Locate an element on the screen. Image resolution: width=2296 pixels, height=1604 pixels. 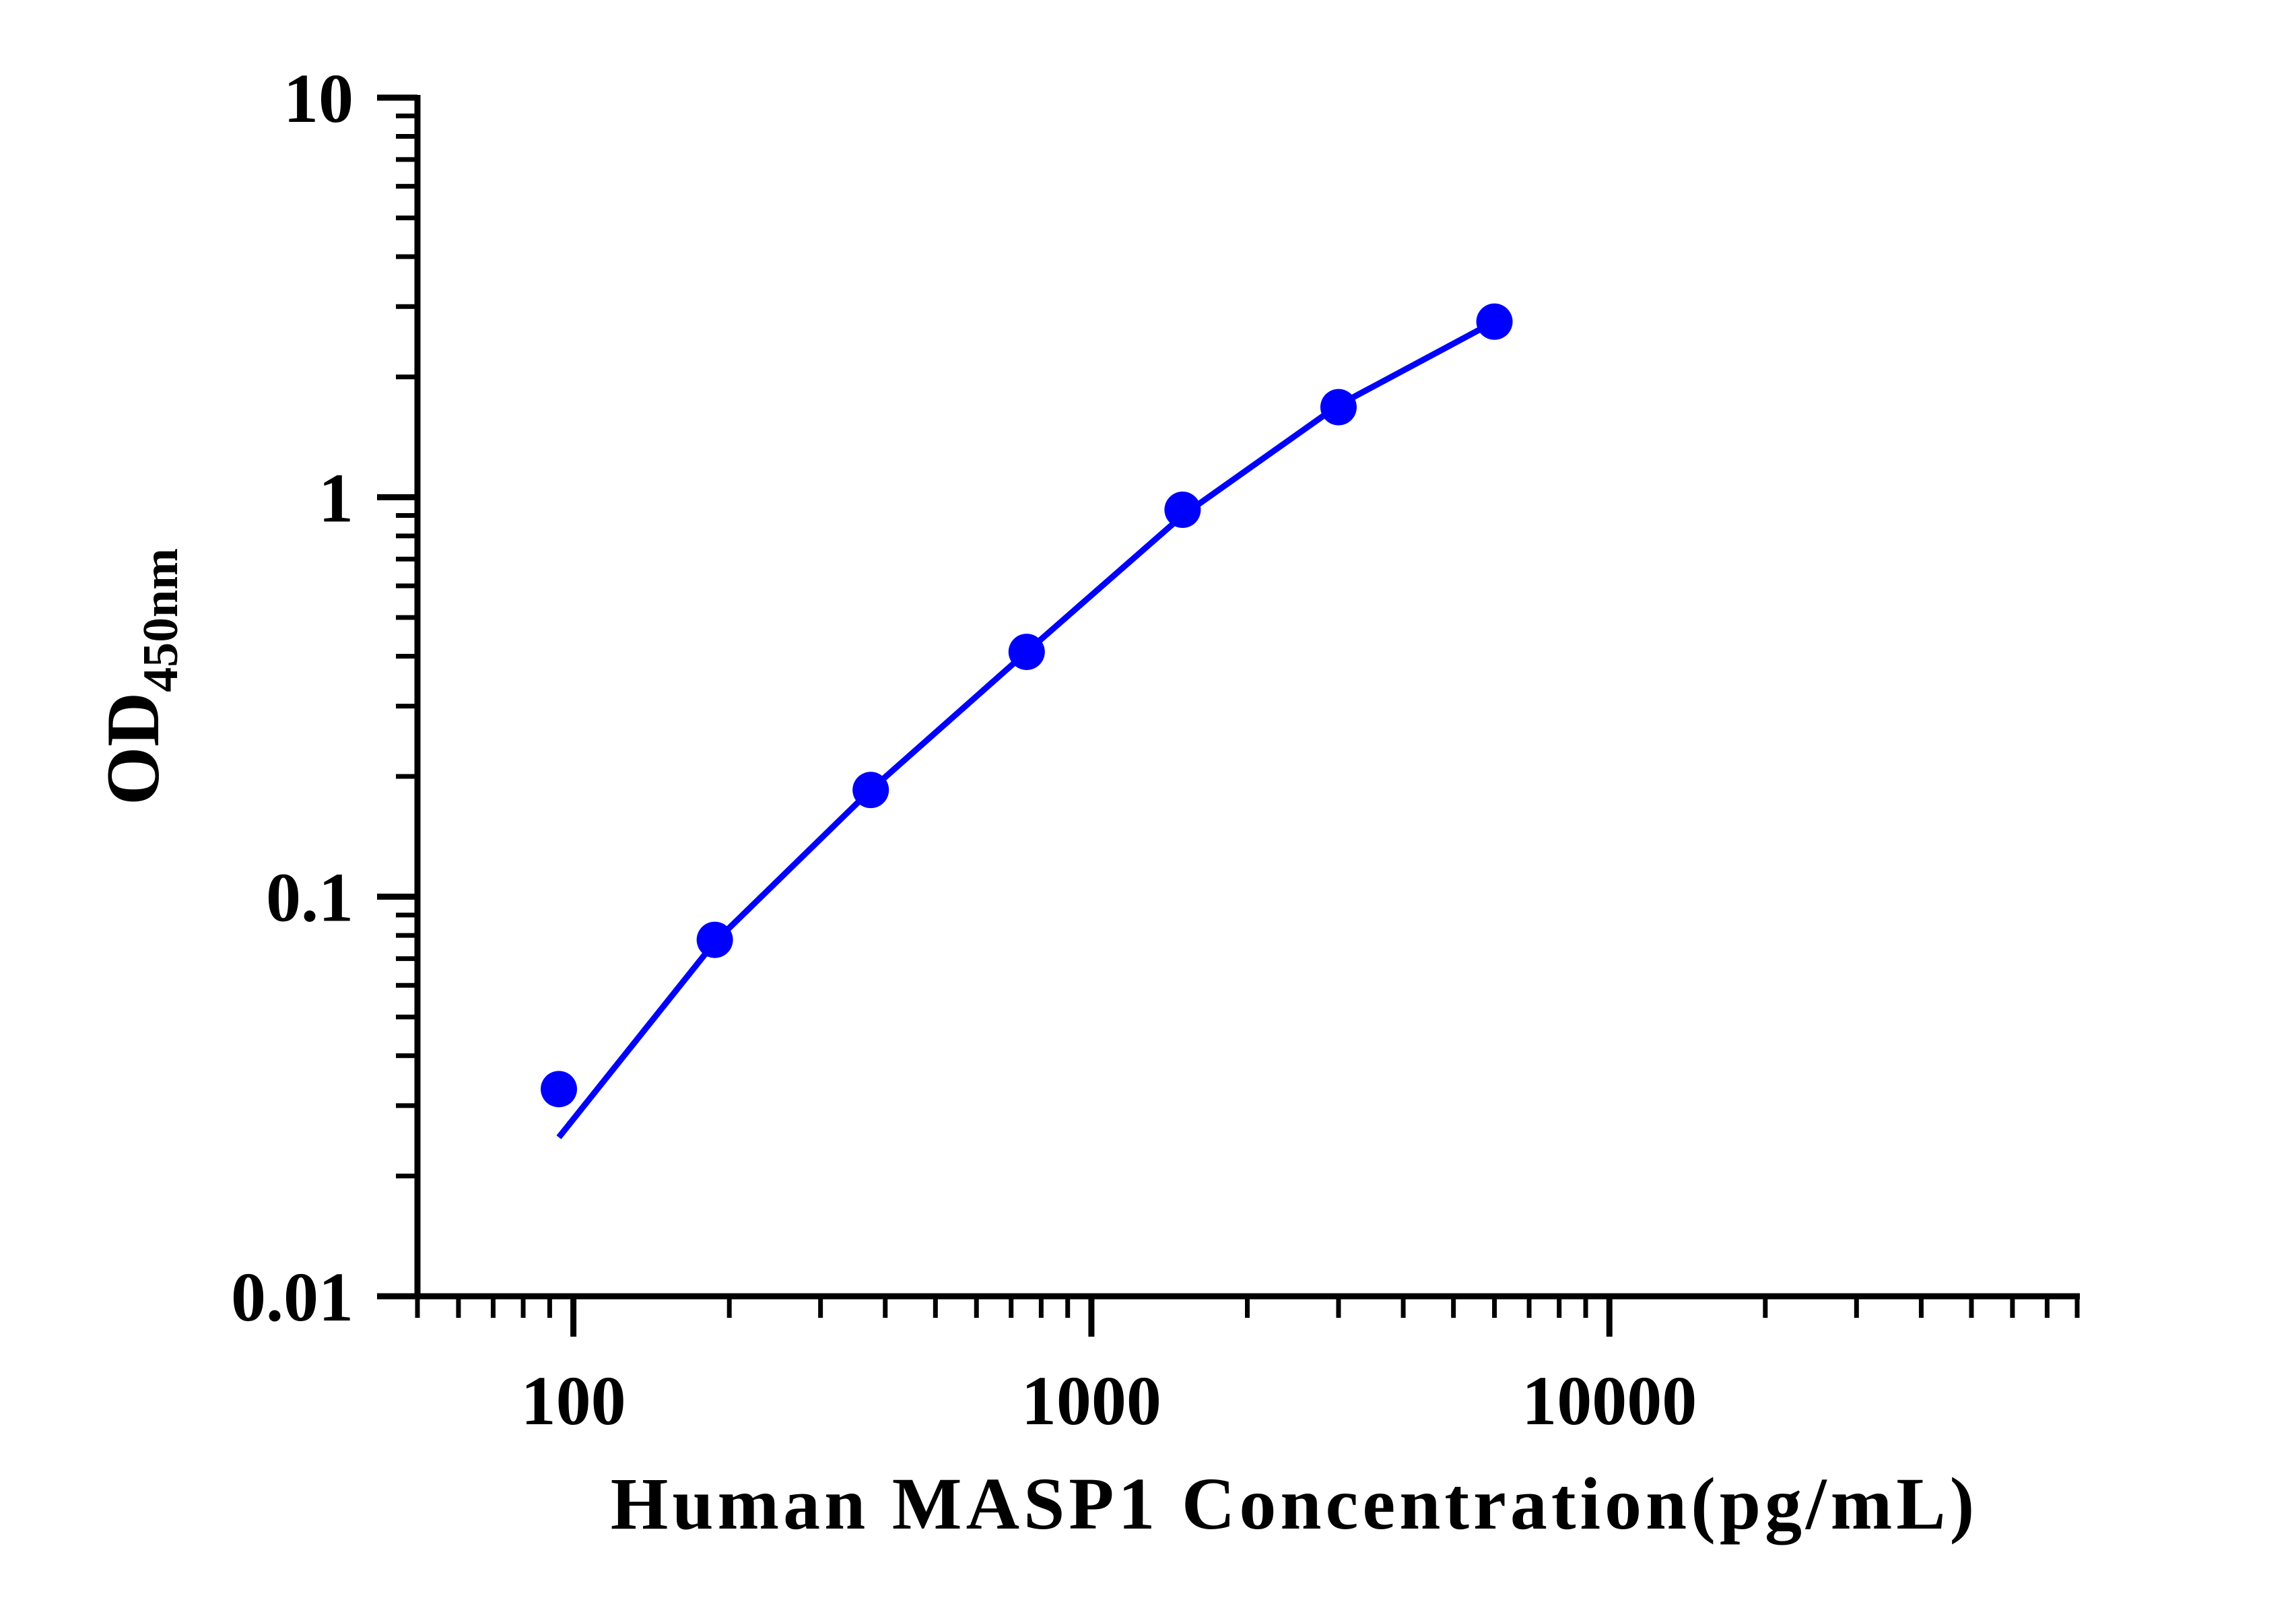
x-tick-label: 100 is located at coordinates (573, 1401).